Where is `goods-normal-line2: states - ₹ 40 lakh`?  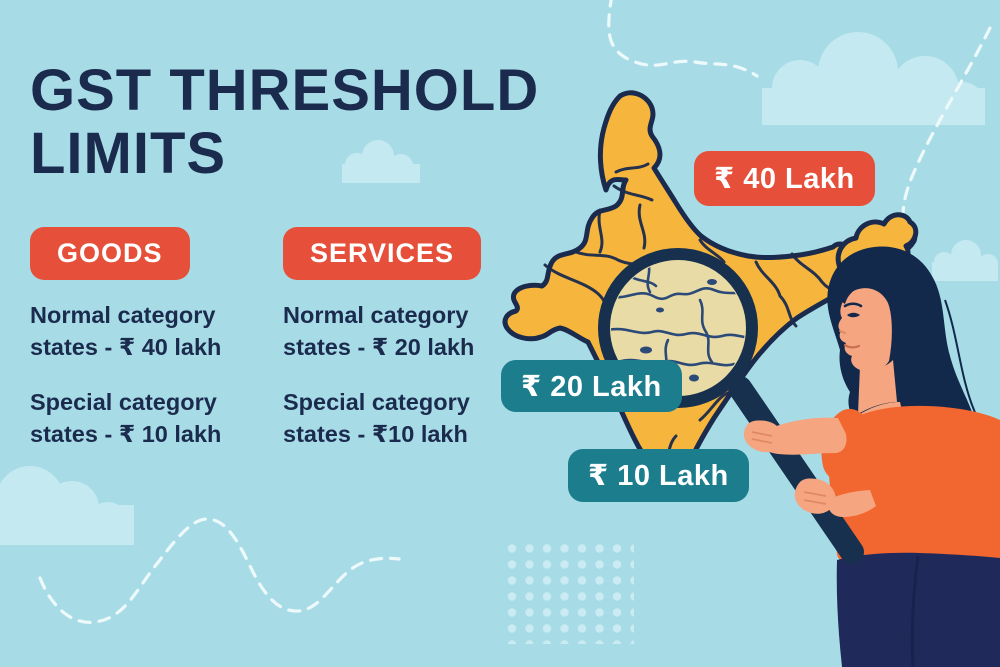 goods-normal-line2: states - ₹ 40 lakh is located at coordinates (126, 347).